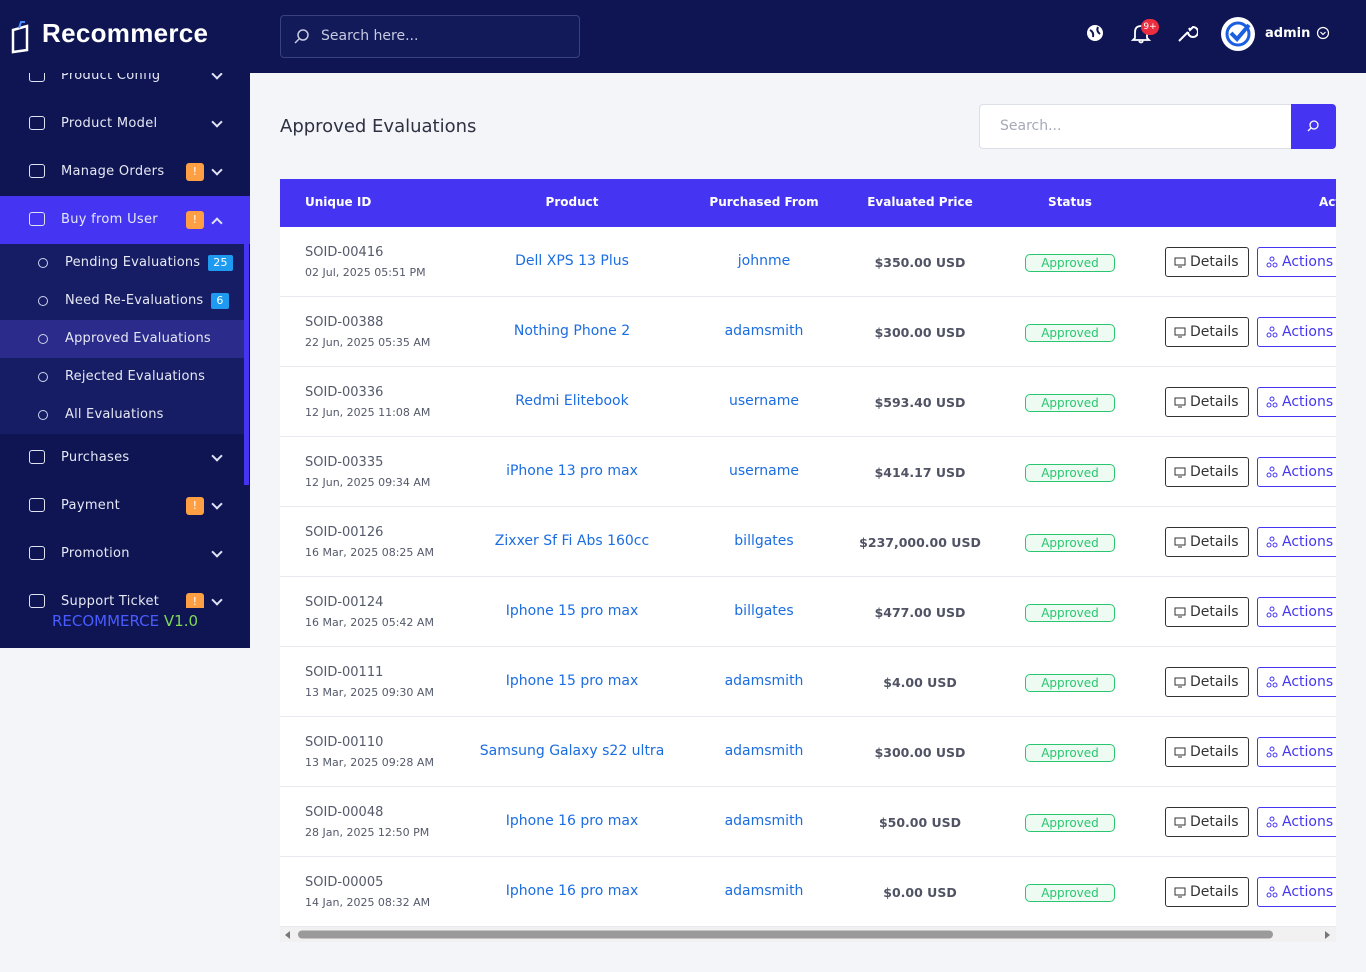 The width and height of the screenshot is (1366, 972). I want to click on menu-item: Purchases, so click(125, 458).